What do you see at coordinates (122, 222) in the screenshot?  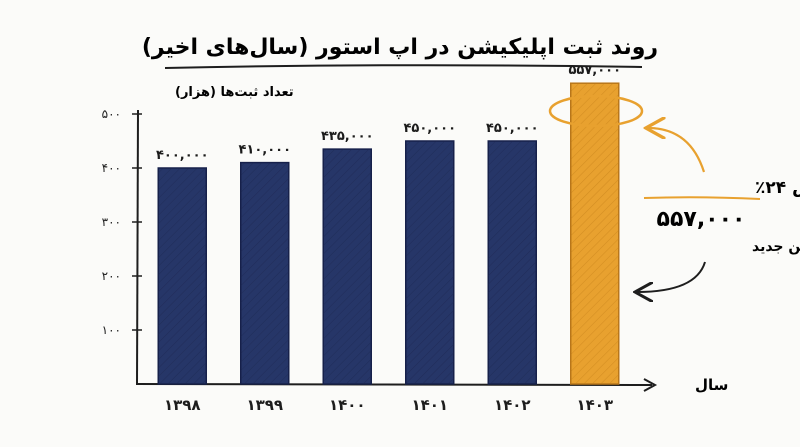 I see `y-ticks: ۱۰۰ ۲۰۰ ۳۰۰ ۴۰۰ ۵۰۰` at bounding box center [122, 222].